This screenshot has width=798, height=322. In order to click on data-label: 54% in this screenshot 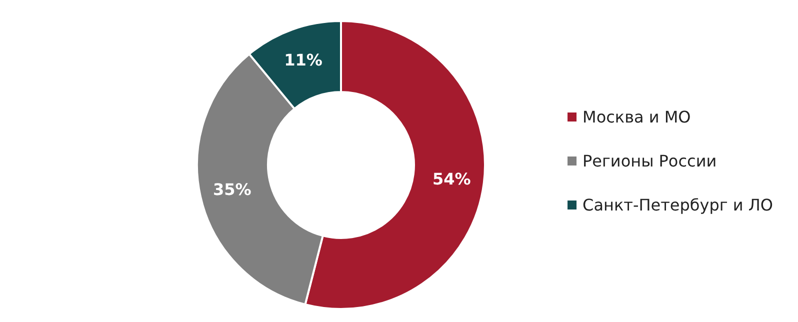, I will do `click(451, 178)`.